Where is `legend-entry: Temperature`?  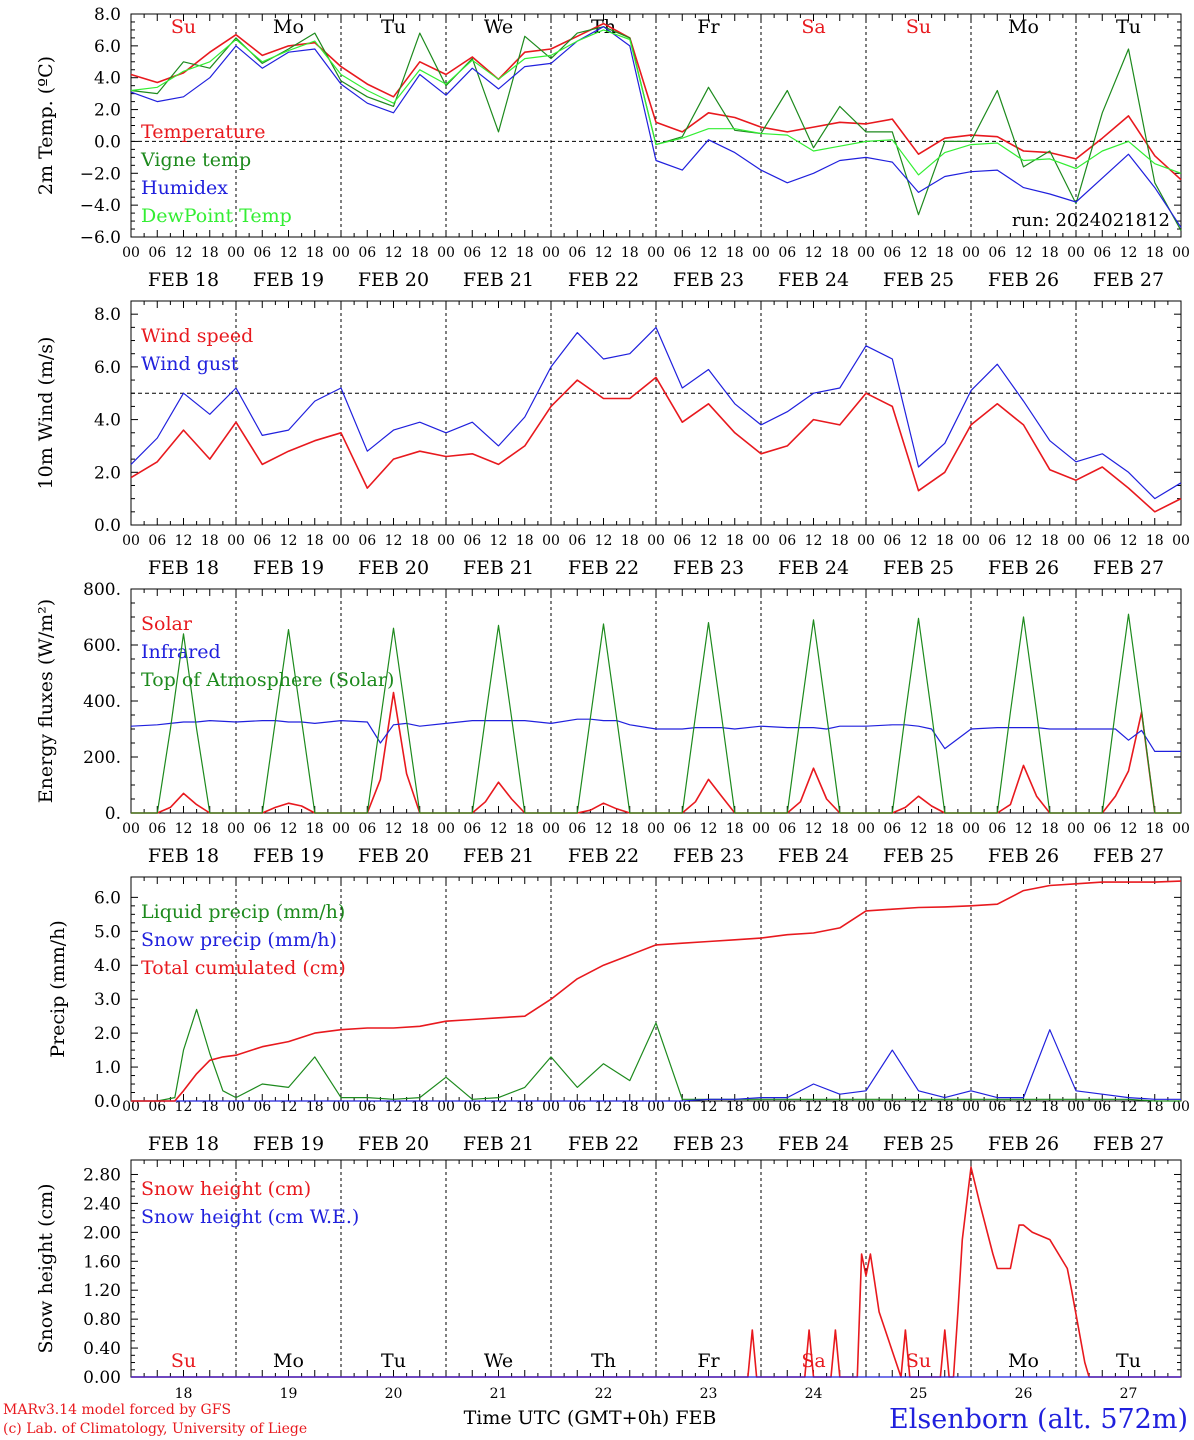
legend-entry: Temperature is located at coordinates (203, 132).